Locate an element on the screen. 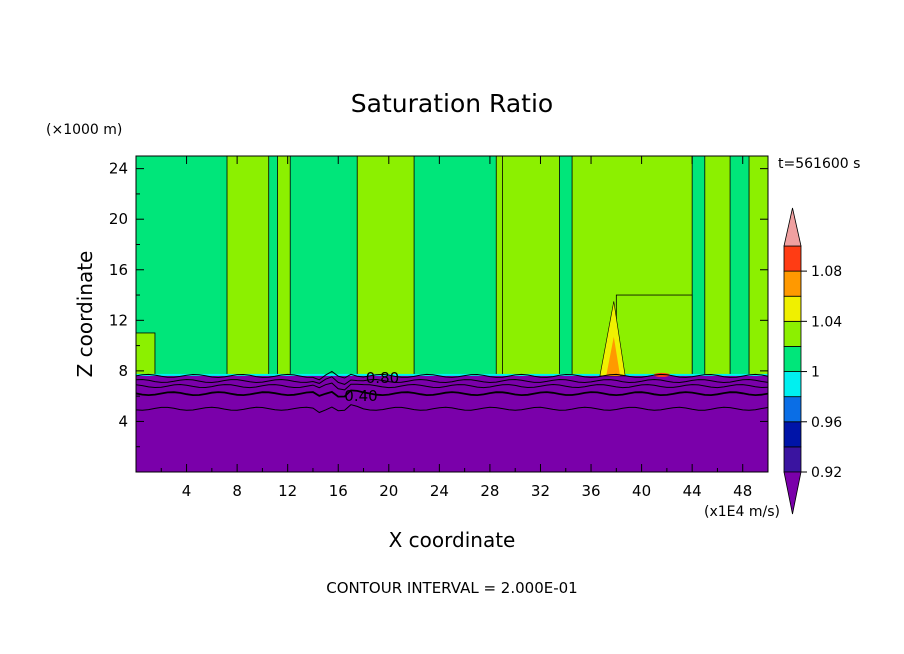 The height and width of the screenshot is (654, 904). time-label: t=561600 s is located at coordinates (819, 164).